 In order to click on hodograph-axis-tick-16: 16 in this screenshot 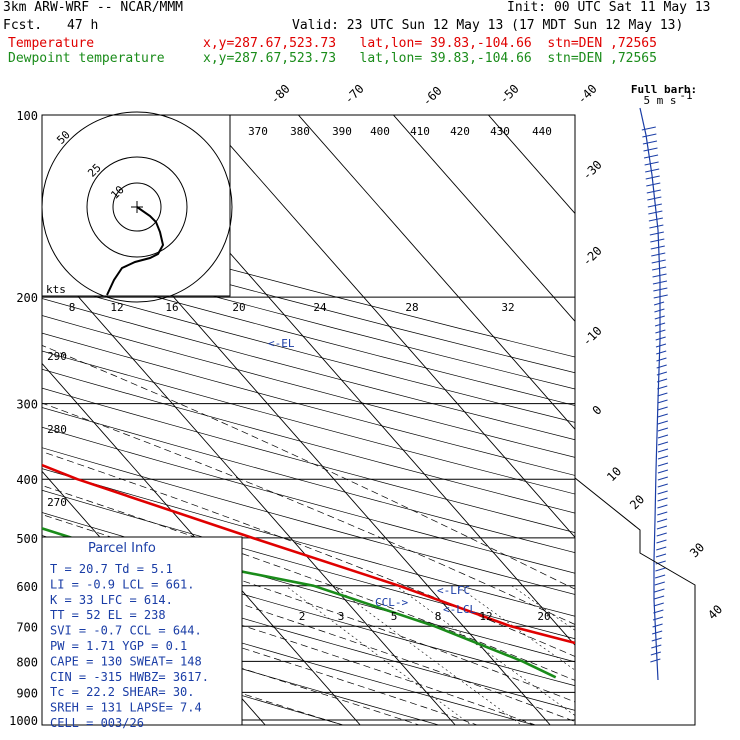, I will do `click(171, 307)`.